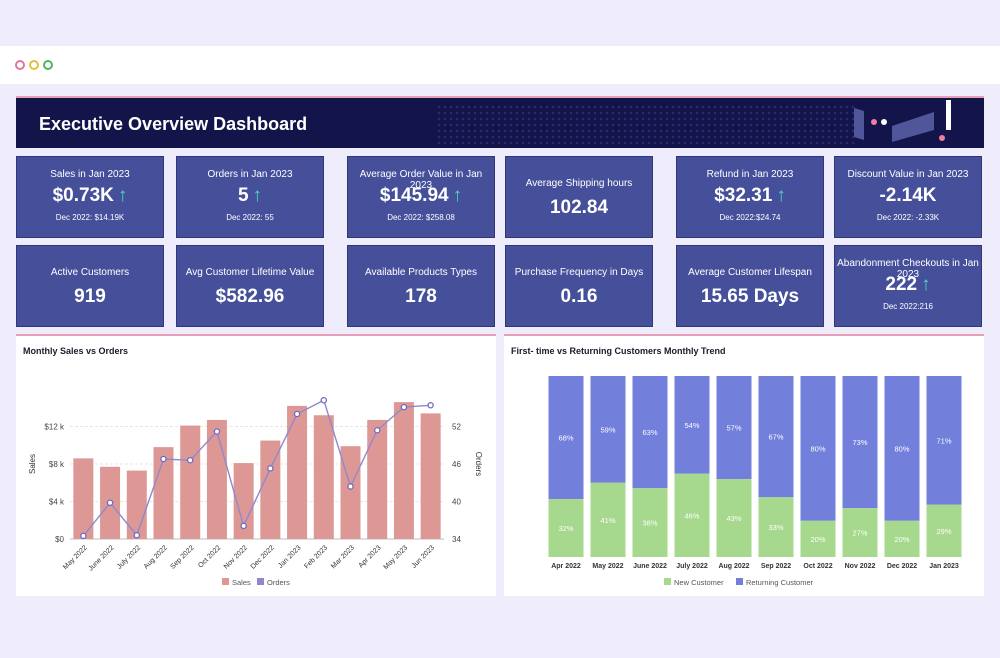 This screenshot has width=1000, height=658. Describe the element at coordinates (90, 286) in the screenshot. I see `kpi-card-active-customers: Active Customers 919` at that location.